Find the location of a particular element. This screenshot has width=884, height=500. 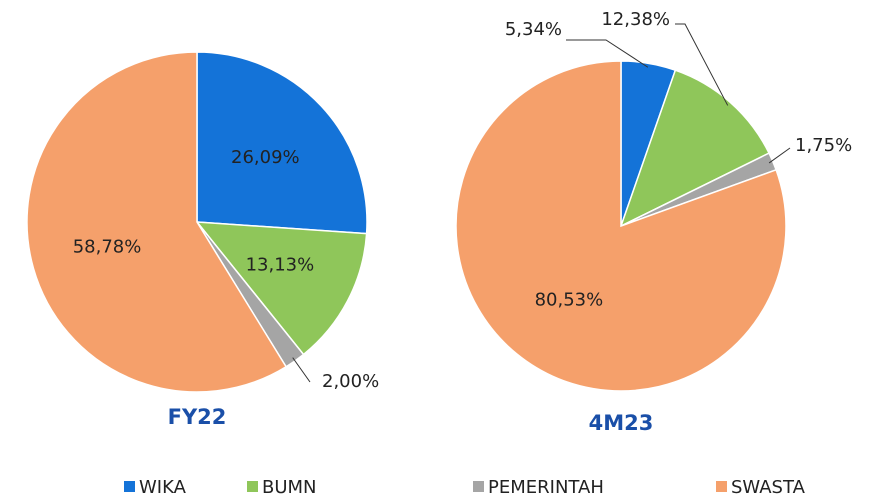

data-label: 12,38% is located at coordinates (635, 19).